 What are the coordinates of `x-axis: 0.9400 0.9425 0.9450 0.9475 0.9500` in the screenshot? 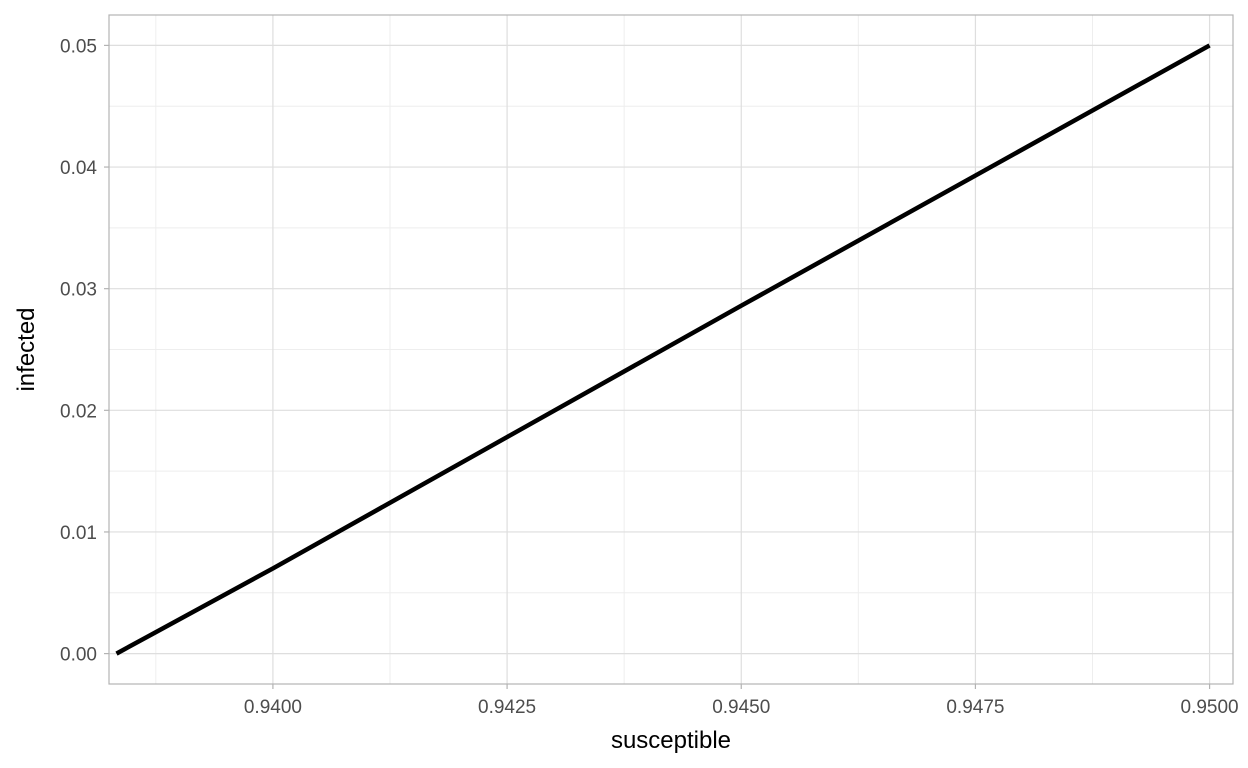 It's located at (741, 701).